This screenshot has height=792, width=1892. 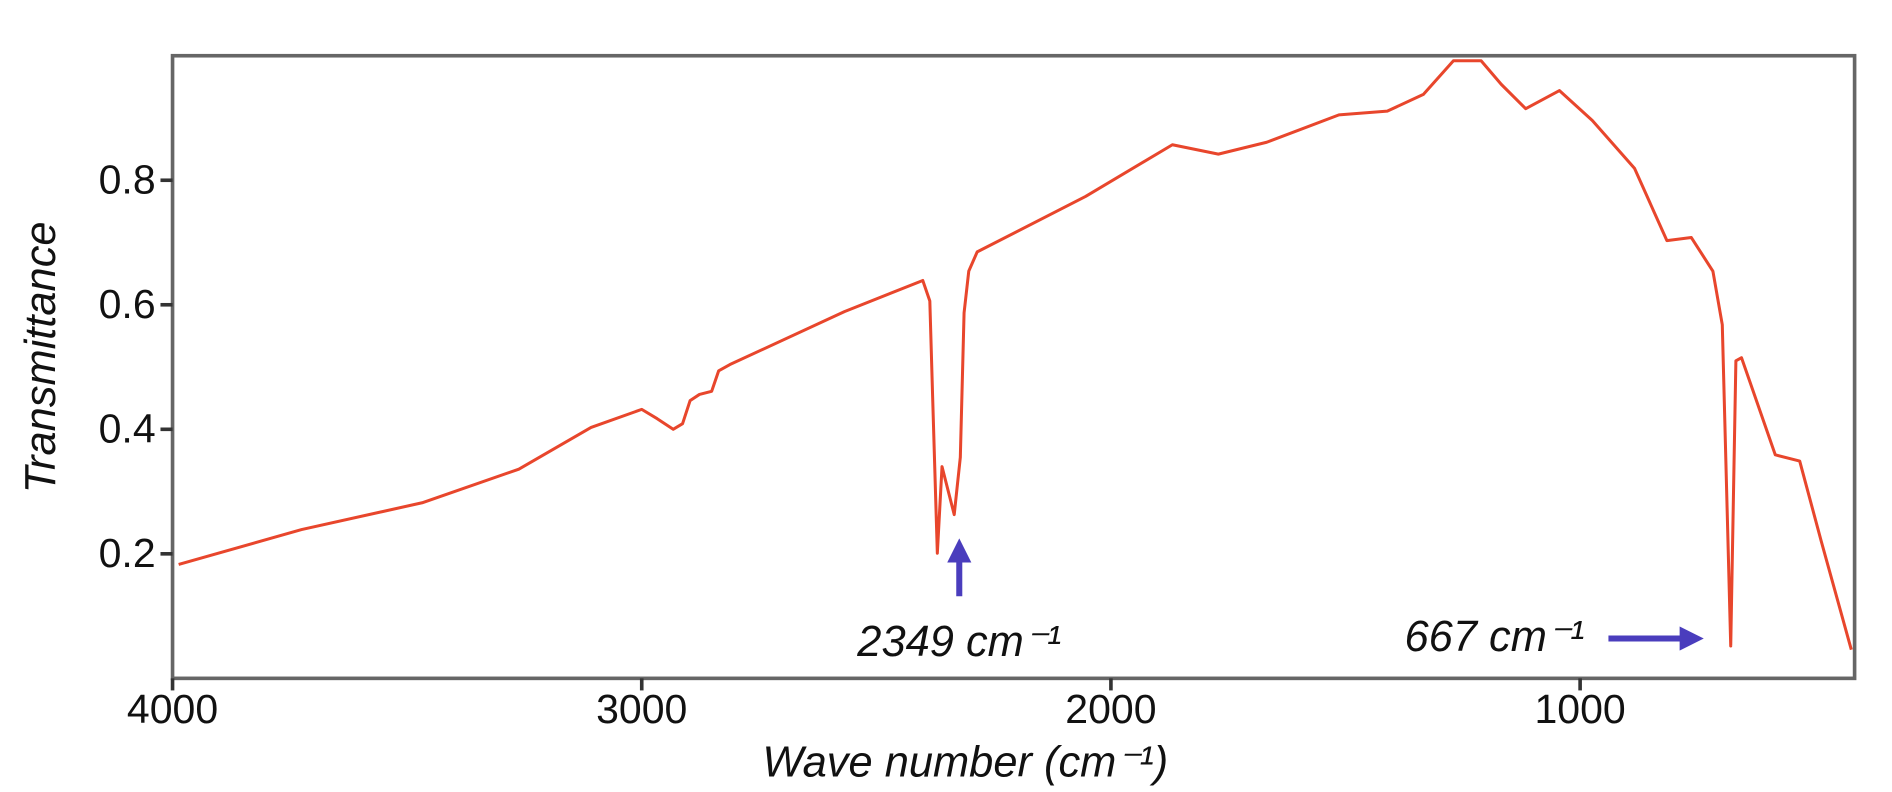 What do you see at coordinates (965, 763) in the screenshot?
I see `x-axis-label: Wave number (cm⁻¹)` at bounding box center [965, 763].